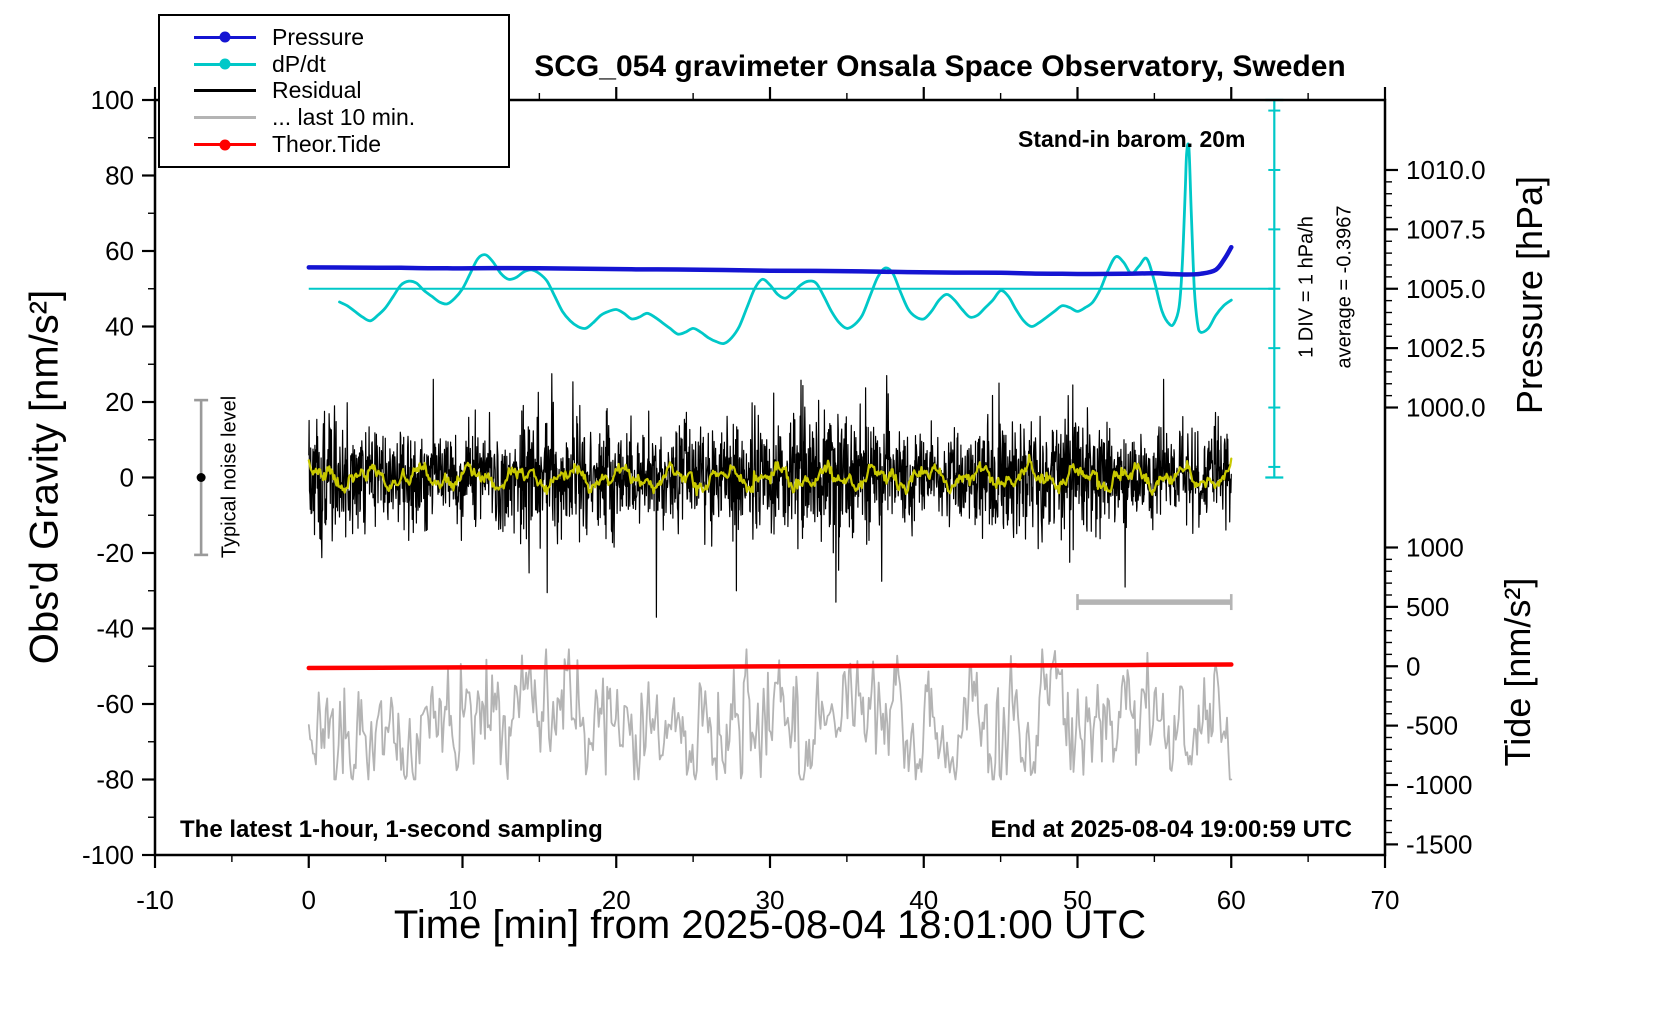  Describe the element at coordinates (115, 553) in the screenshot. I see `tick-label: -20` at that location.